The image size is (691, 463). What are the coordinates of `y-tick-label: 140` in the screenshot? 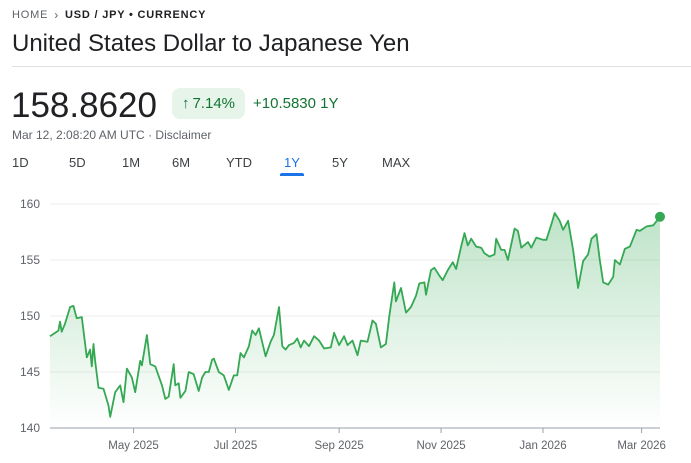 It's located at (30, 428).